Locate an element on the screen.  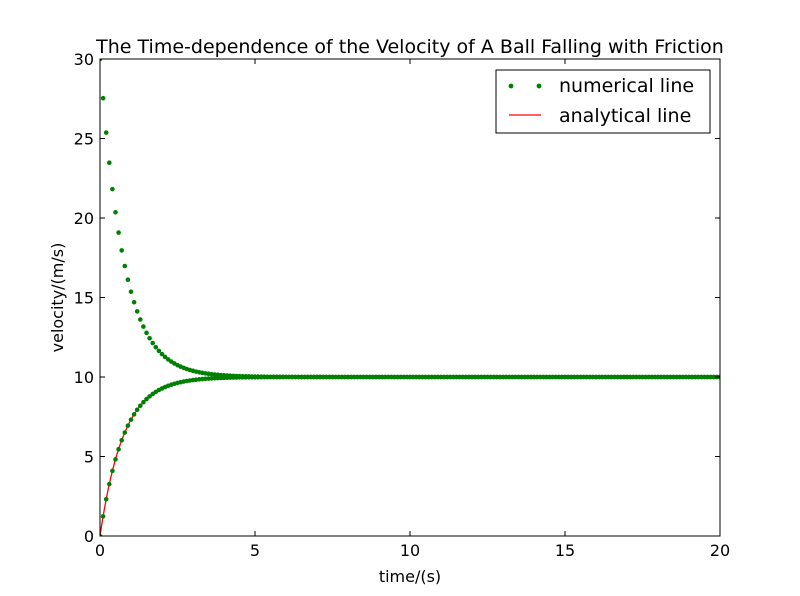
legend-label-analytical: analytical line is located at coordinates (625, 116).